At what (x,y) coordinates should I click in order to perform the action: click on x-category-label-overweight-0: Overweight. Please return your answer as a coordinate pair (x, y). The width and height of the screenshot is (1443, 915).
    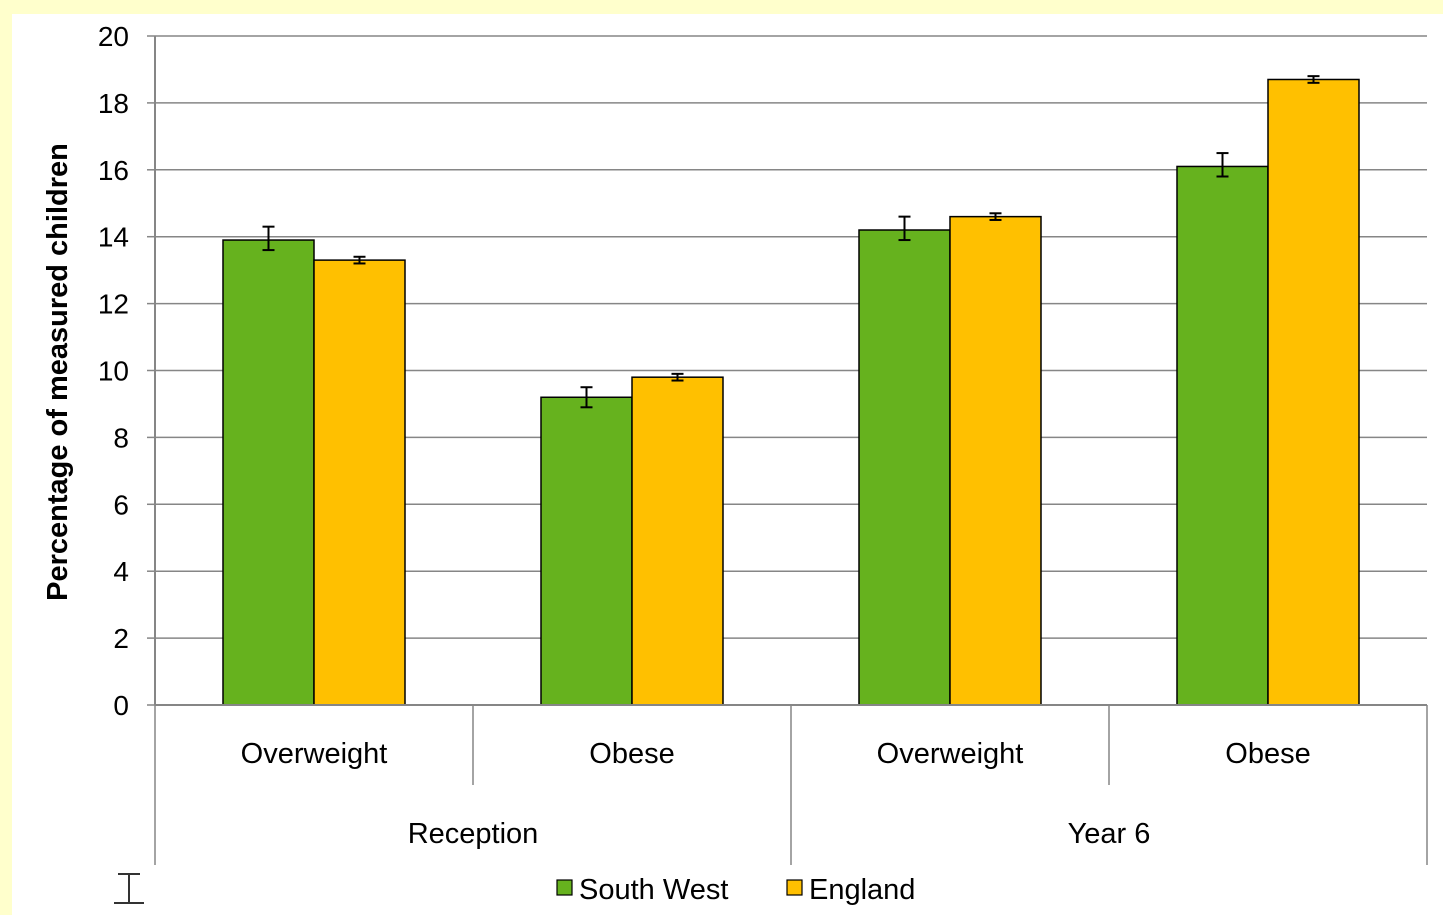
    Looking at the image, I should click on (314, 754).